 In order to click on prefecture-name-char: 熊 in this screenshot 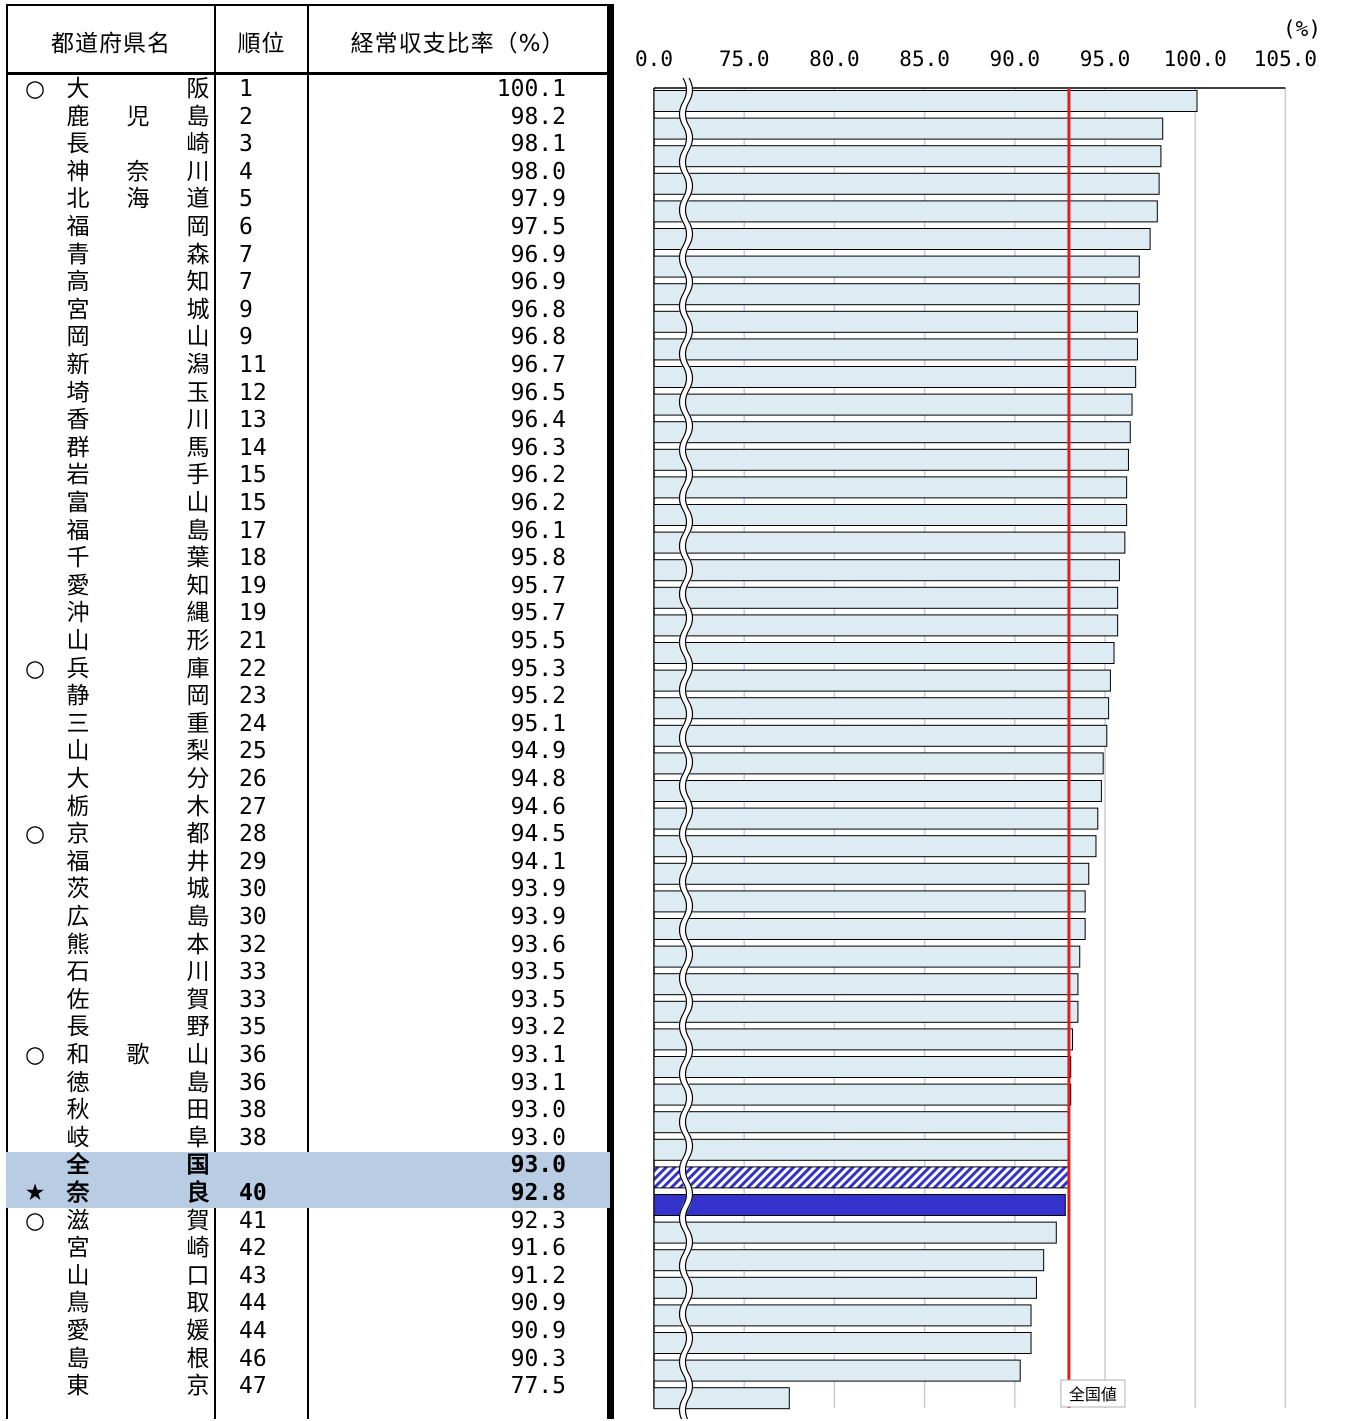, I will do `click(78, 944)`.